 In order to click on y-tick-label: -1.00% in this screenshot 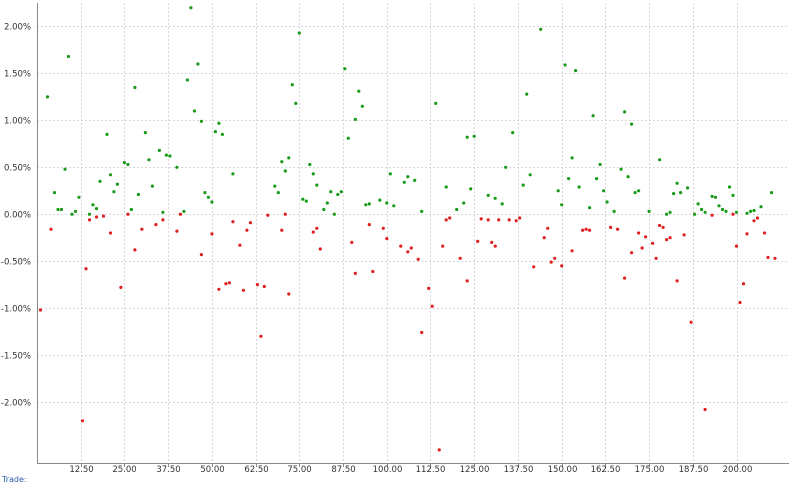, I will do `click(16, 310)`.